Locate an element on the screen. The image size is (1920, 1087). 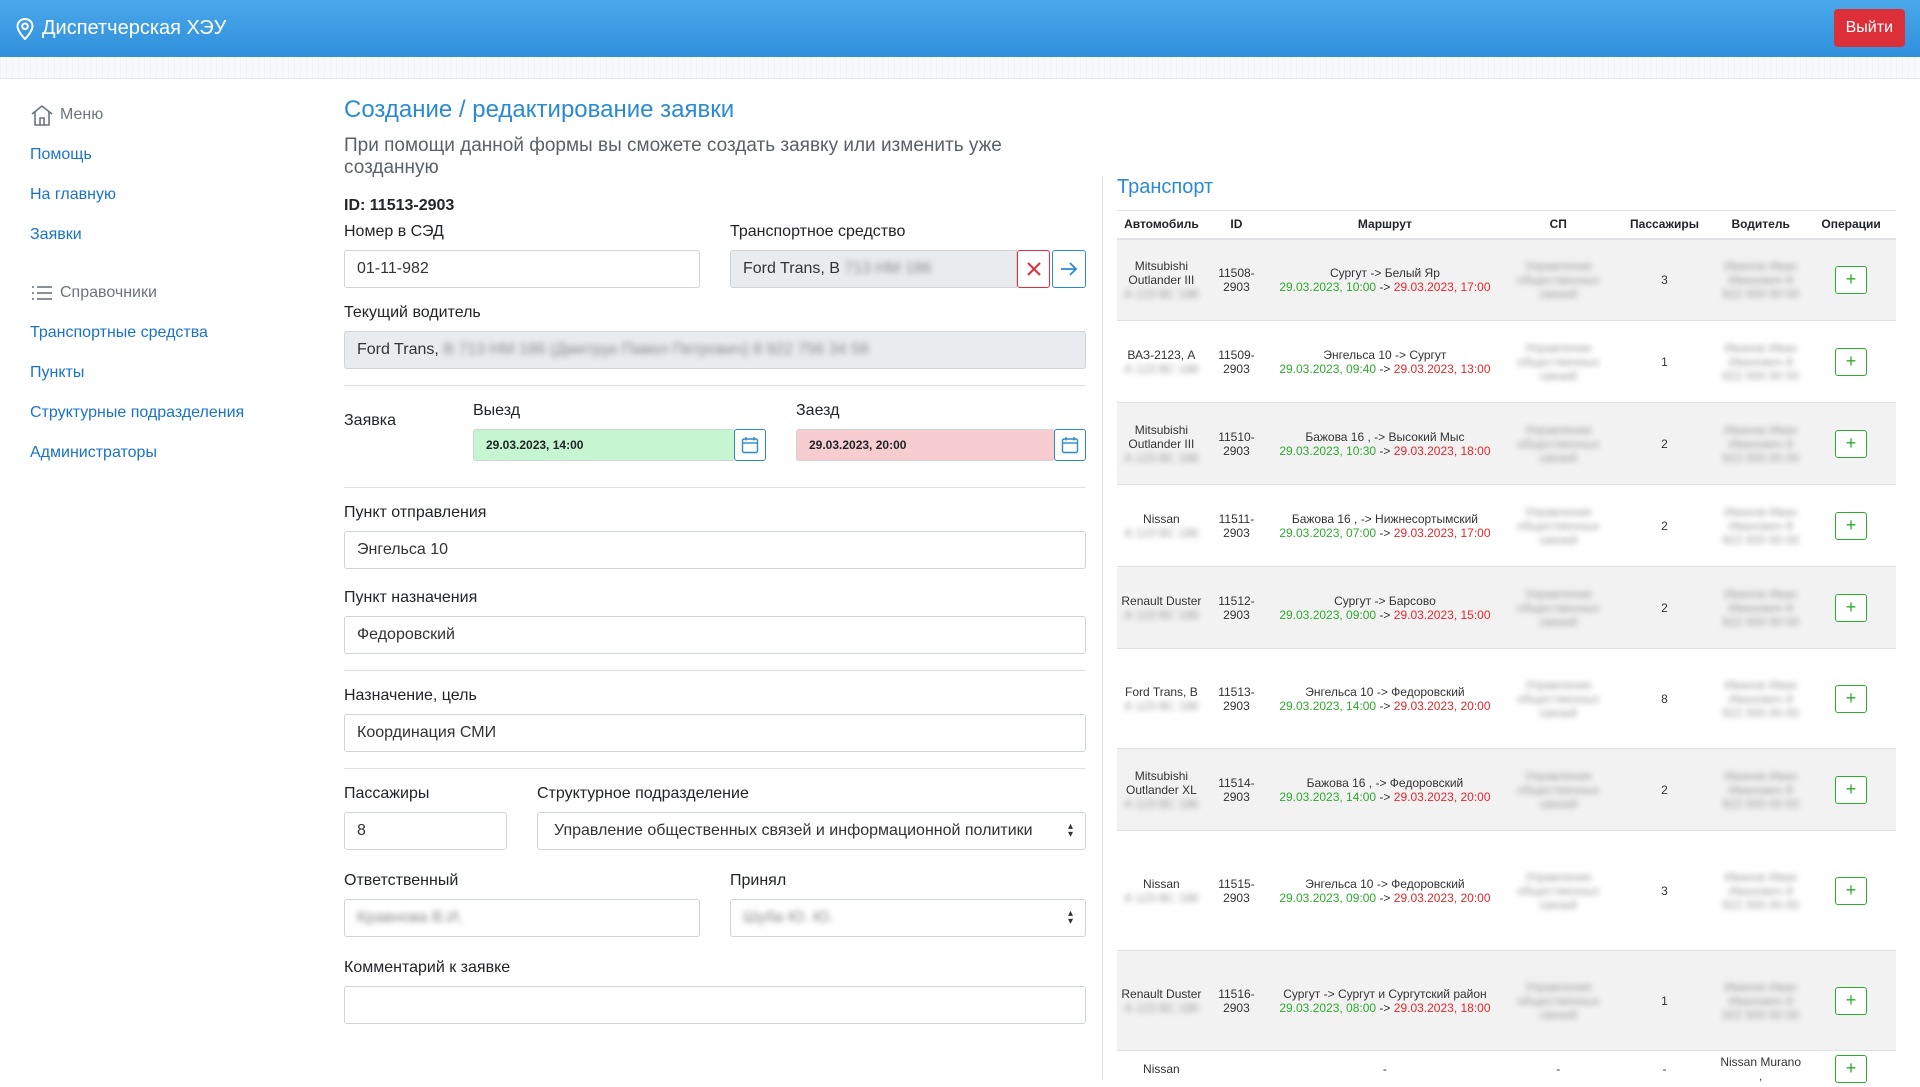
sed-number-input: 01-11-982 is located at coordinates (522, 269).